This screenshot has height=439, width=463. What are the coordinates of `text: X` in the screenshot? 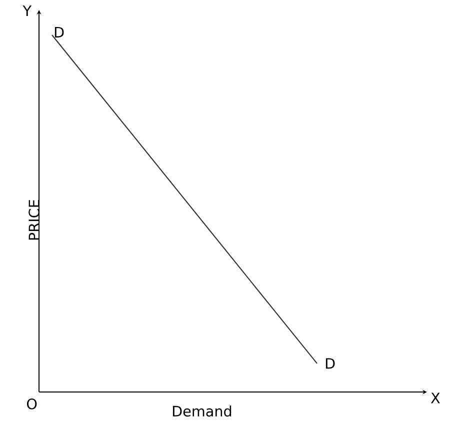 It's located at (435, 398).